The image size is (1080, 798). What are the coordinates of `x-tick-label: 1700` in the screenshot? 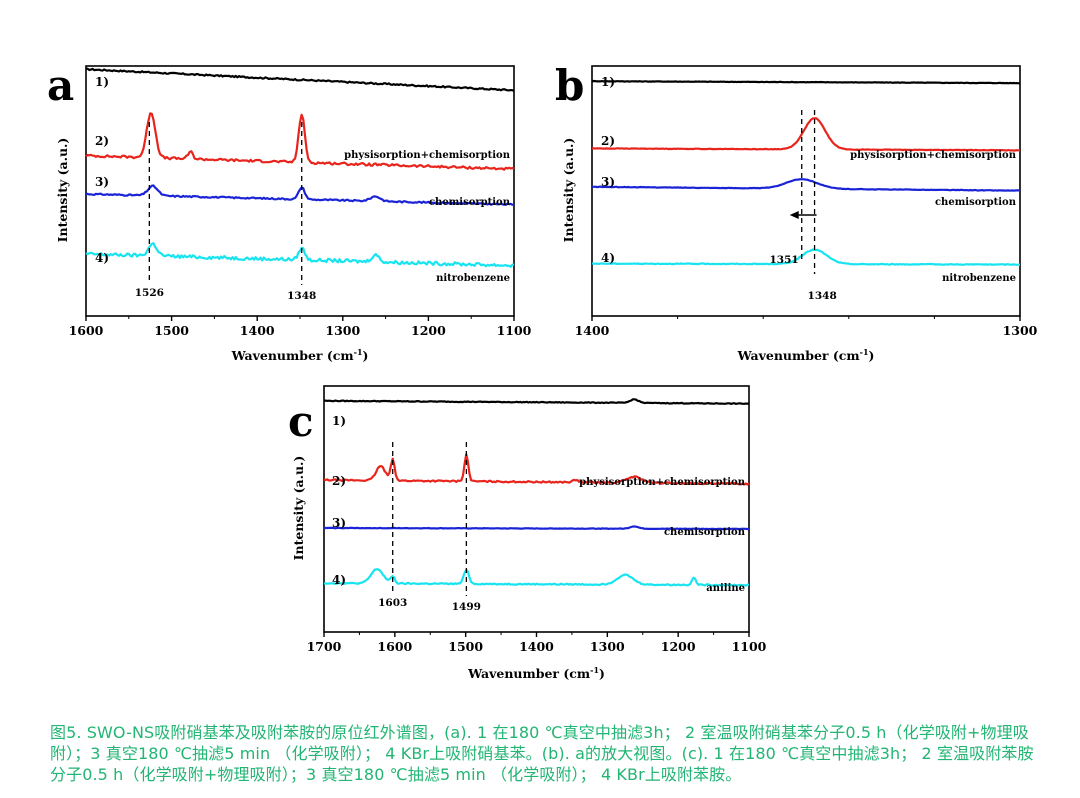 It's located at (324, 646).